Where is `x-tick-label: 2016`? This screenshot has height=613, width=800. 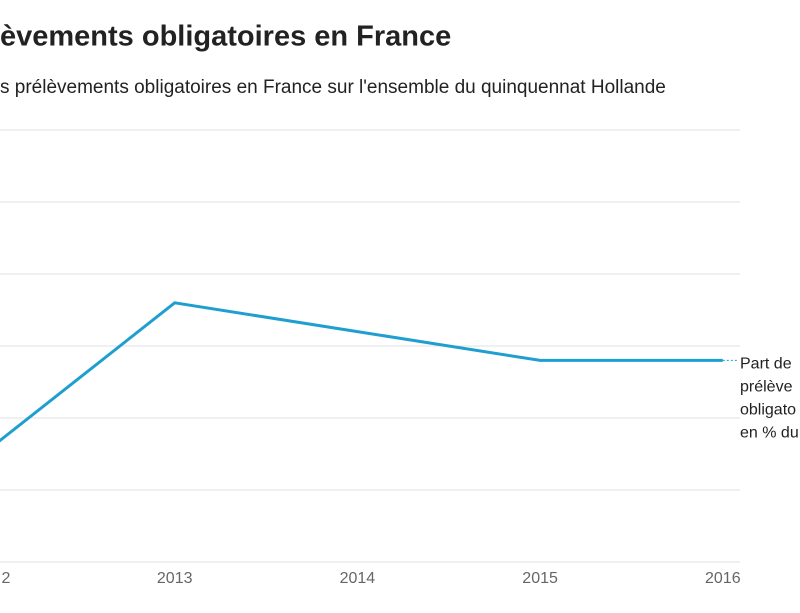 x-tick-label: 2016 is located at coordinates (723, 578).